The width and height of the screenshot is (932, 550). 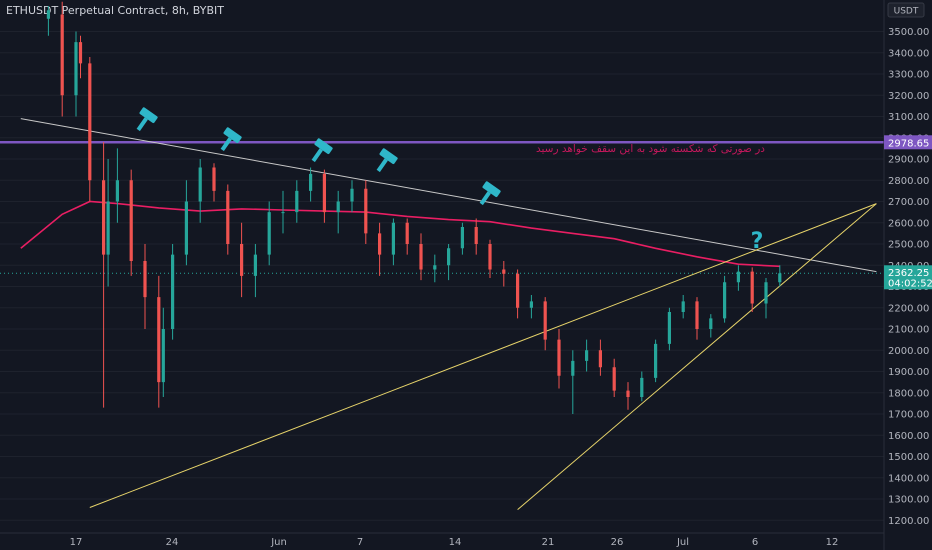 What do you see at coordinates (682, 542) in the screenshot?
I see `time-tick-label: Jul` at bounding box center [682, 542].